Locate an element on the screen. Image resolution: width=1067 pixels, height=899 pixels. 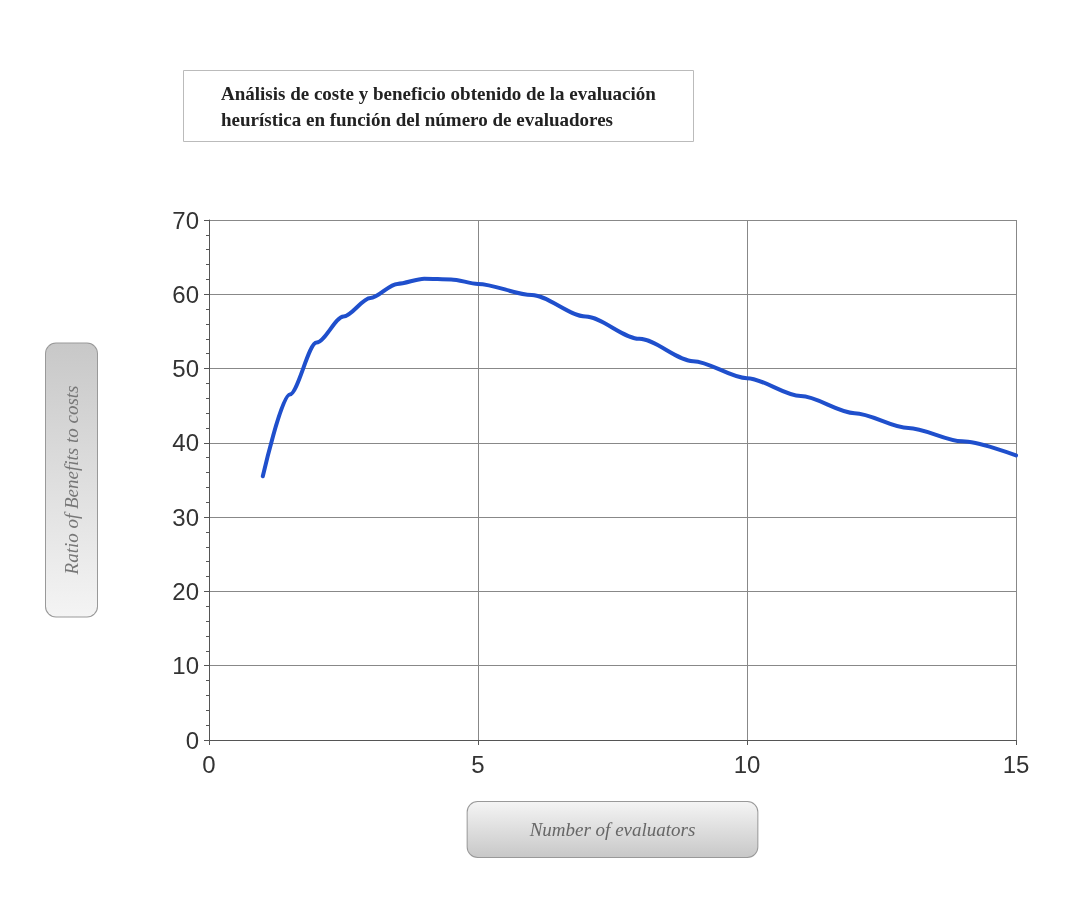
x-tick-label: 15 is located at coordinates (1016, 764).